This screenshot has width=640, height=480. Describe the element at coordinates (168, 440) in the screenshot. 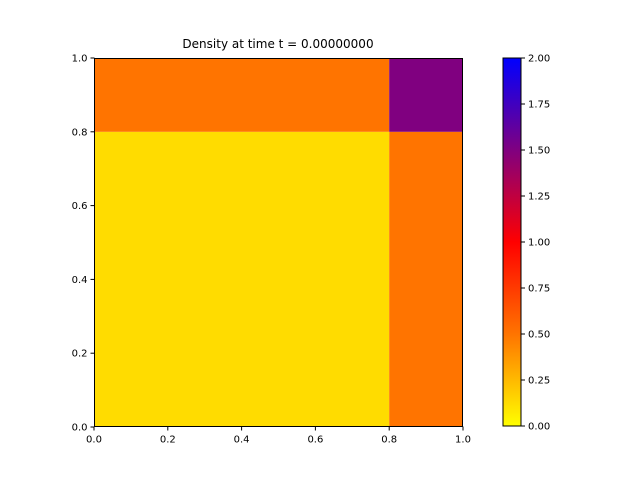

I see `x-tick-label: 0.2` at that location.